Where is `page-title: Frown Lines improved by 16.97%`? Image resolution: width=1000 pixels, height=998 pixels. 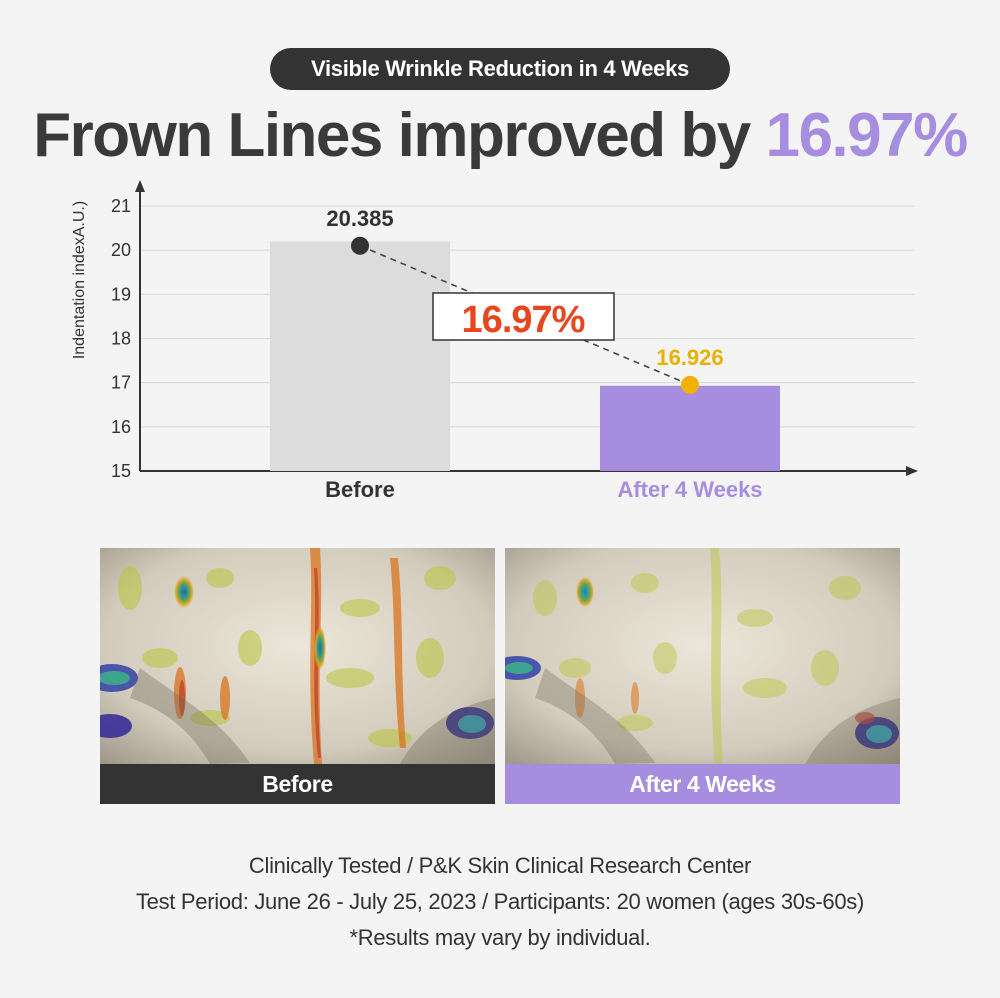 page-title: Frown Lines improved by 16.97% is located at coordinates (500, 136).